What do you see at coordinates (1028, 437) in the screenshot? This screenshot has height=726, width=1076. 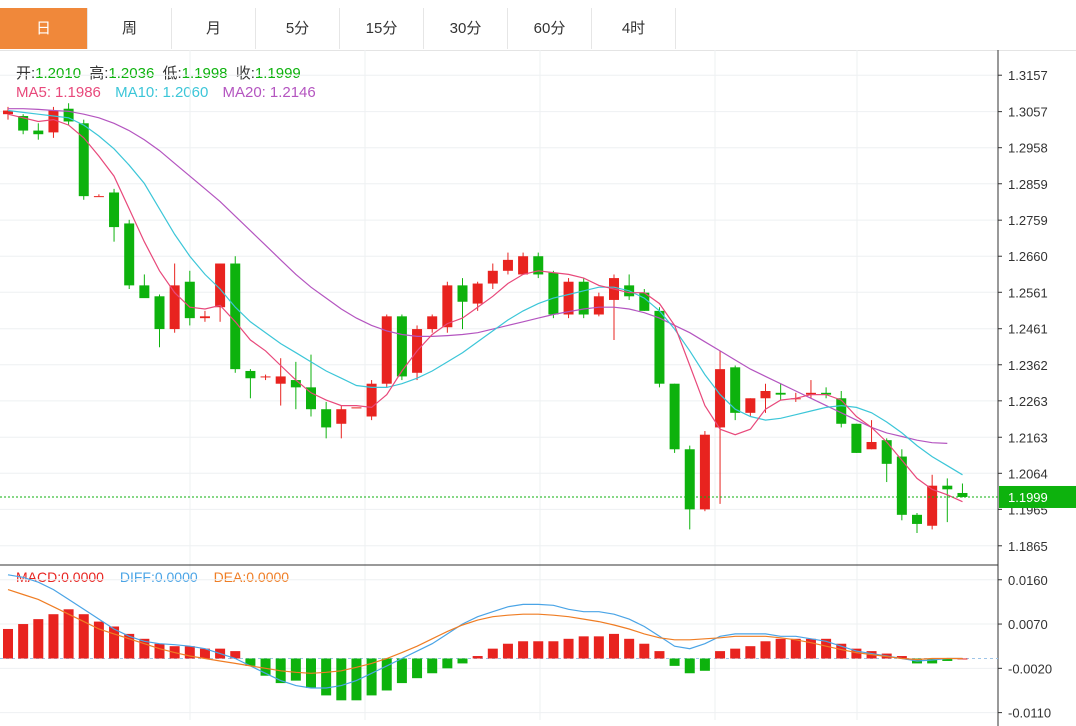 I see `price-tick-label-10: 1.2163` at bounding box center [1028, 437].